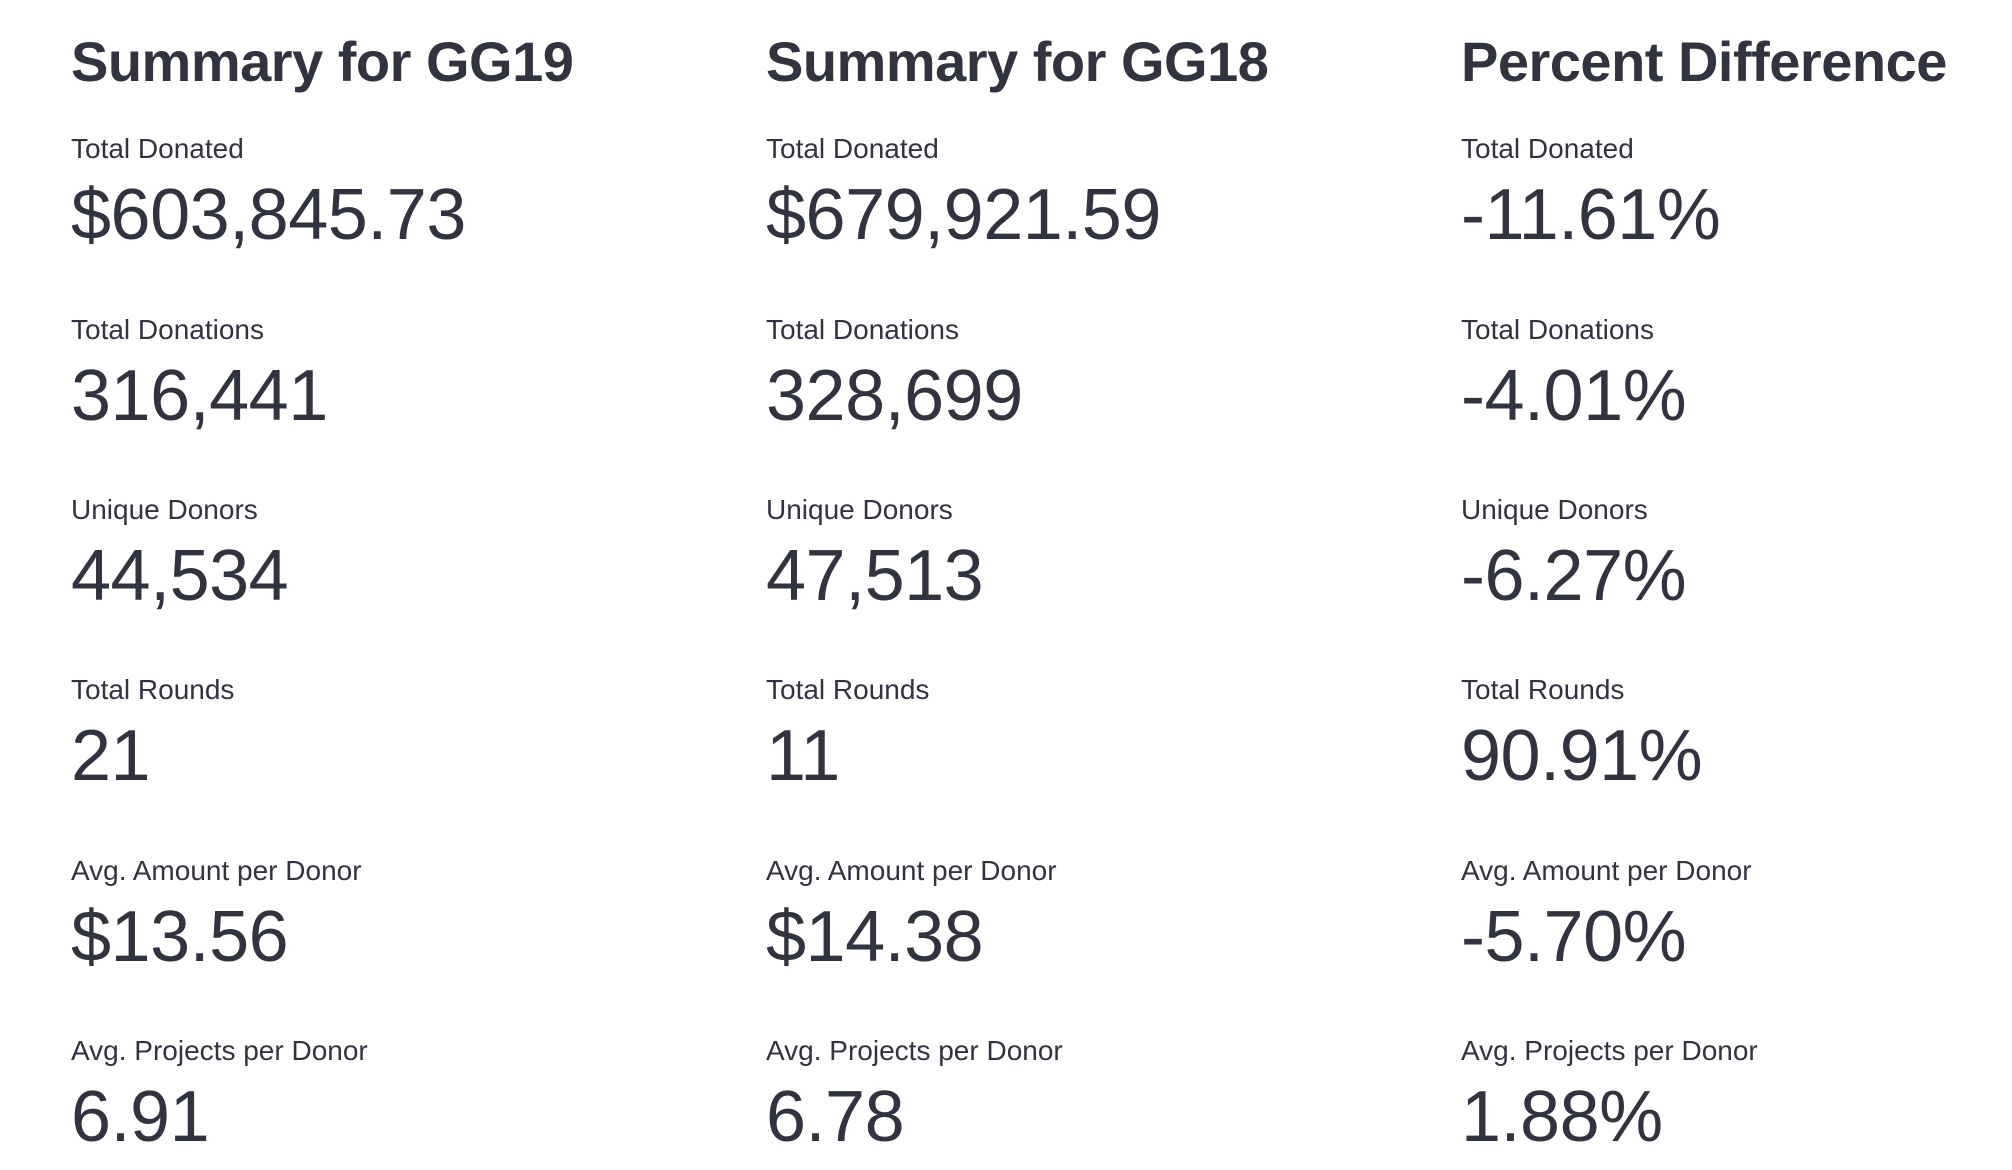 Image resolution: width=2012 pixels, height=1170 pixels. What do you see at coordinates (1017, 61) in the screenshot?
I see `column-title: Summary for GG18` at bounding box center [1017, 61].